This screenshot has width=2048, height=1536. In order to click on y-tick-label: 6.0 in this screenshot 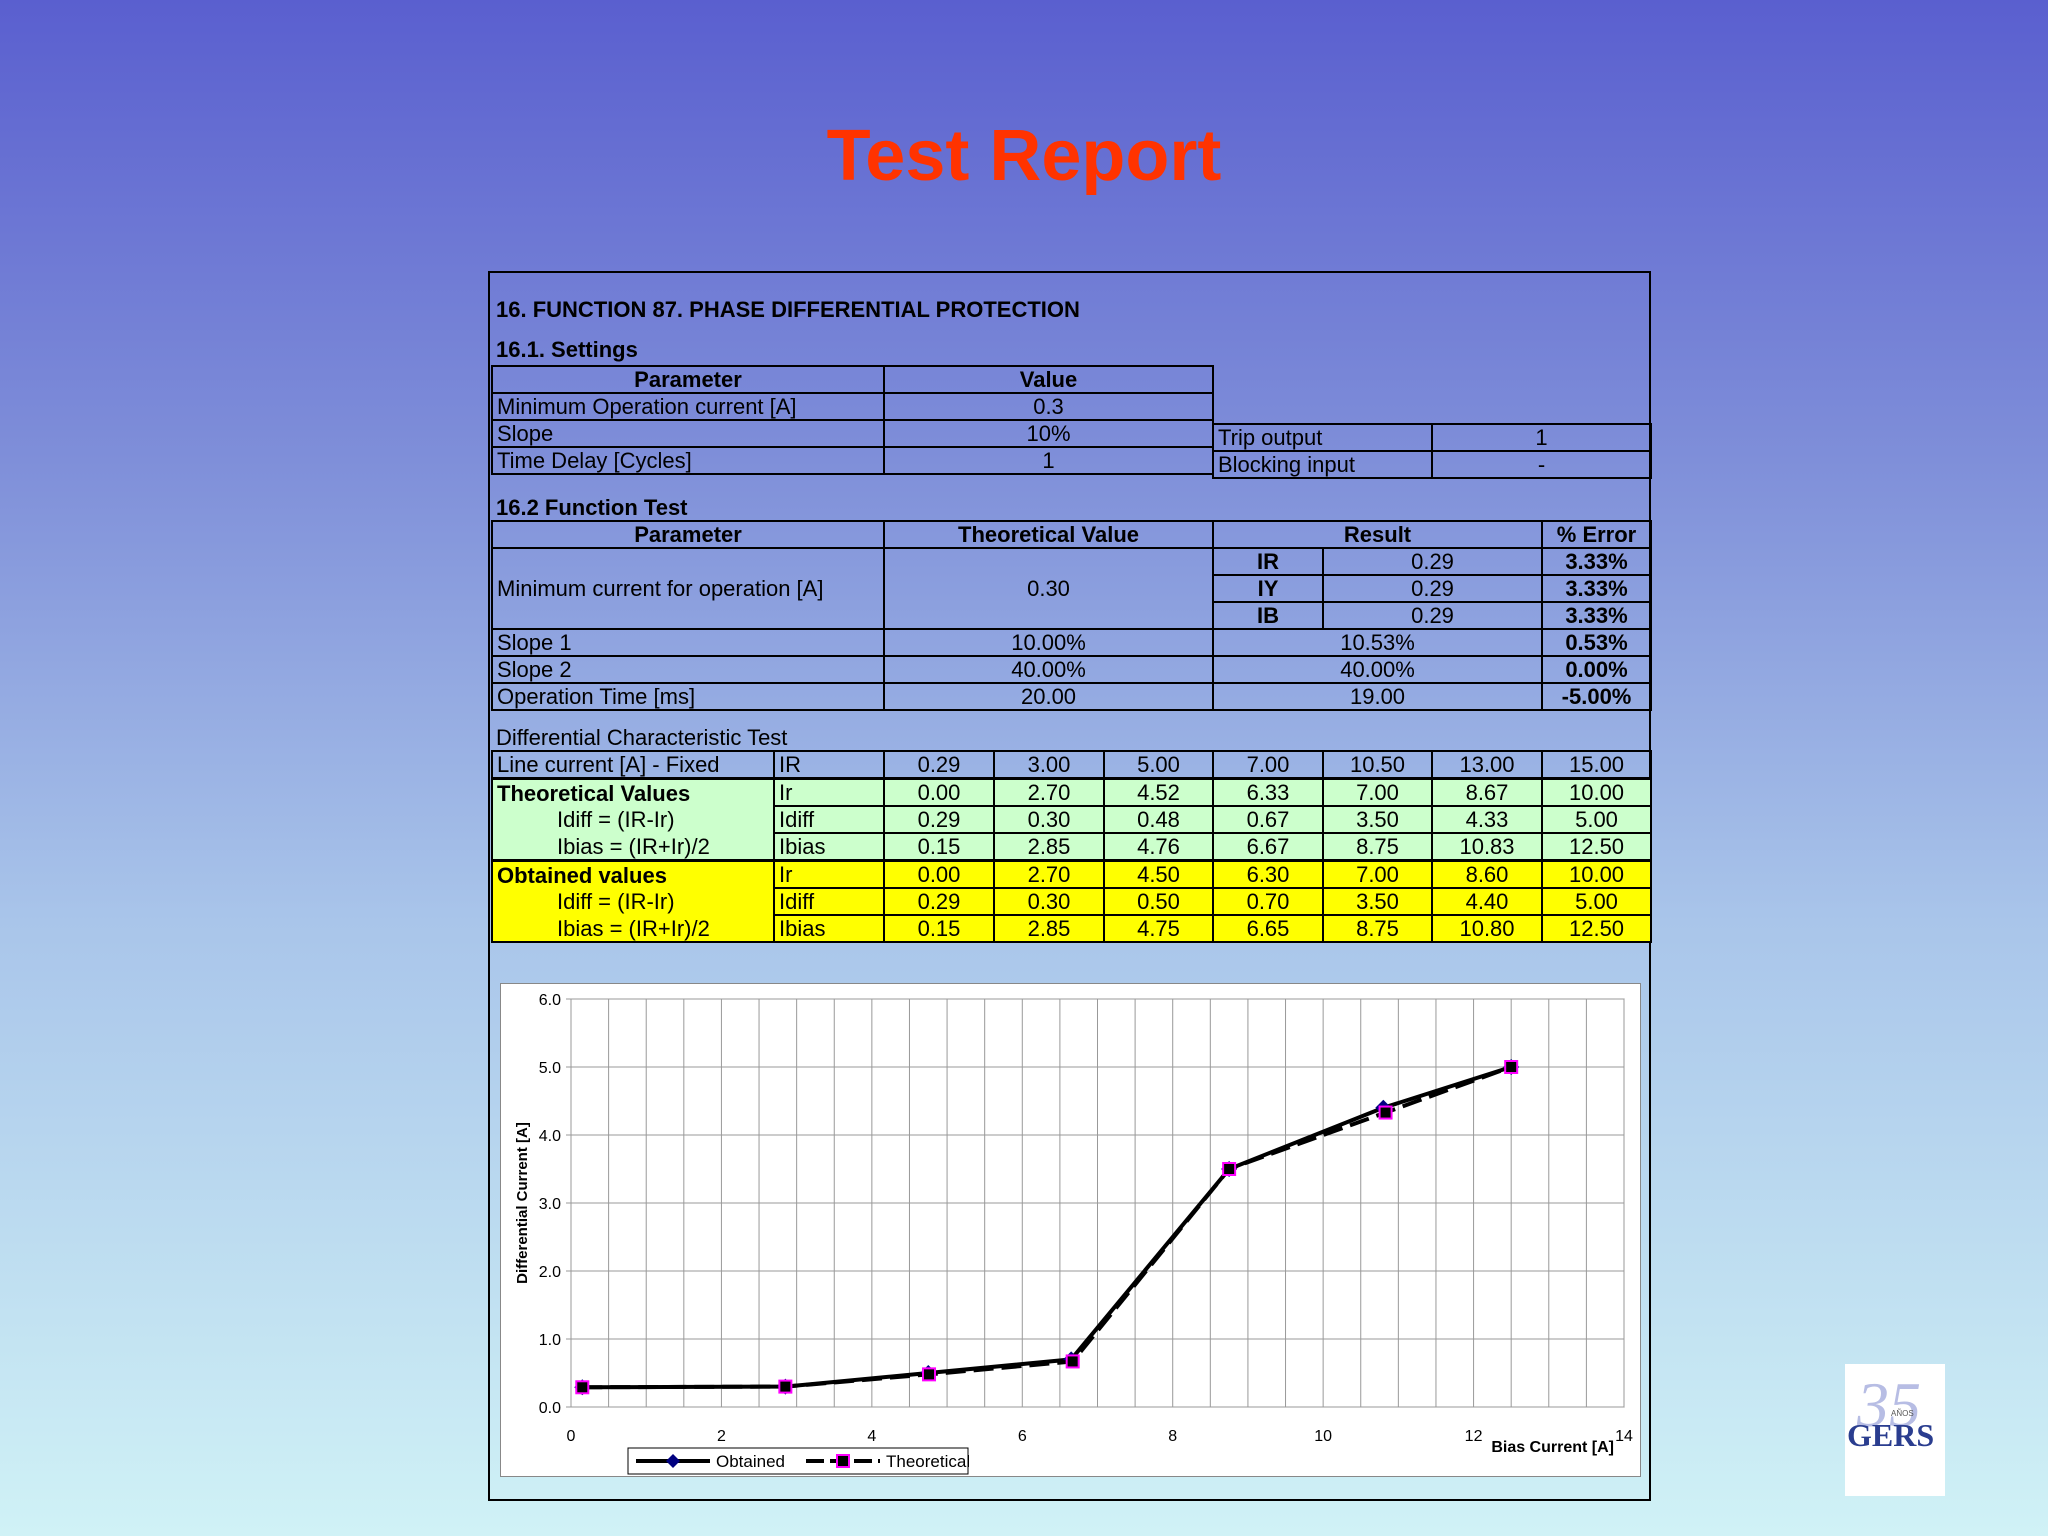, I will do `click(550, 1000)`.